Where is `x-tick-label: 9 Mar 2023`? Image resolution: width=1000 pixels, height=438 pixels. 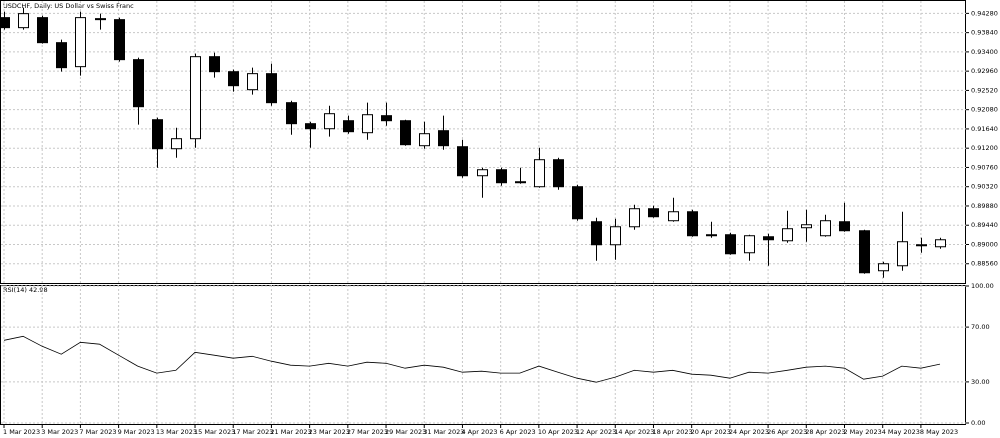
x-tick-label: 9 Mar 2023 is located at coordinates (136, 432).